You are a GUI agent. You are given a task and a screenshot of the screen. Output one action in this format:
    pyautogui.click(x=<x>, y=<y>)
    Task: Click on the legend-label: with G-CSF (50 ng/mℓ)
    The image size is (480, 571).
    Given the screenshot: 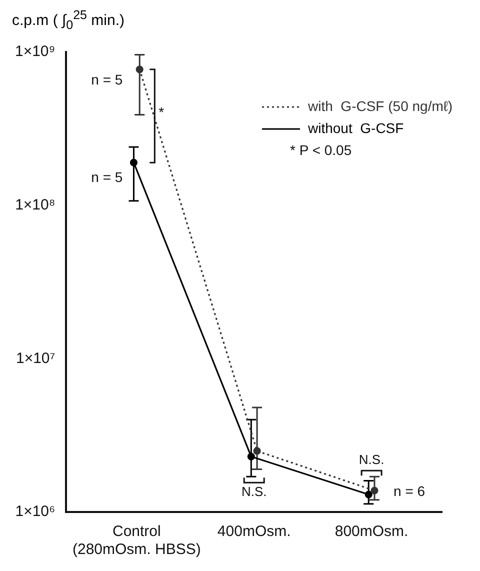 What is the action you would take?
    pyautogui.click(x=380, y=106)
    